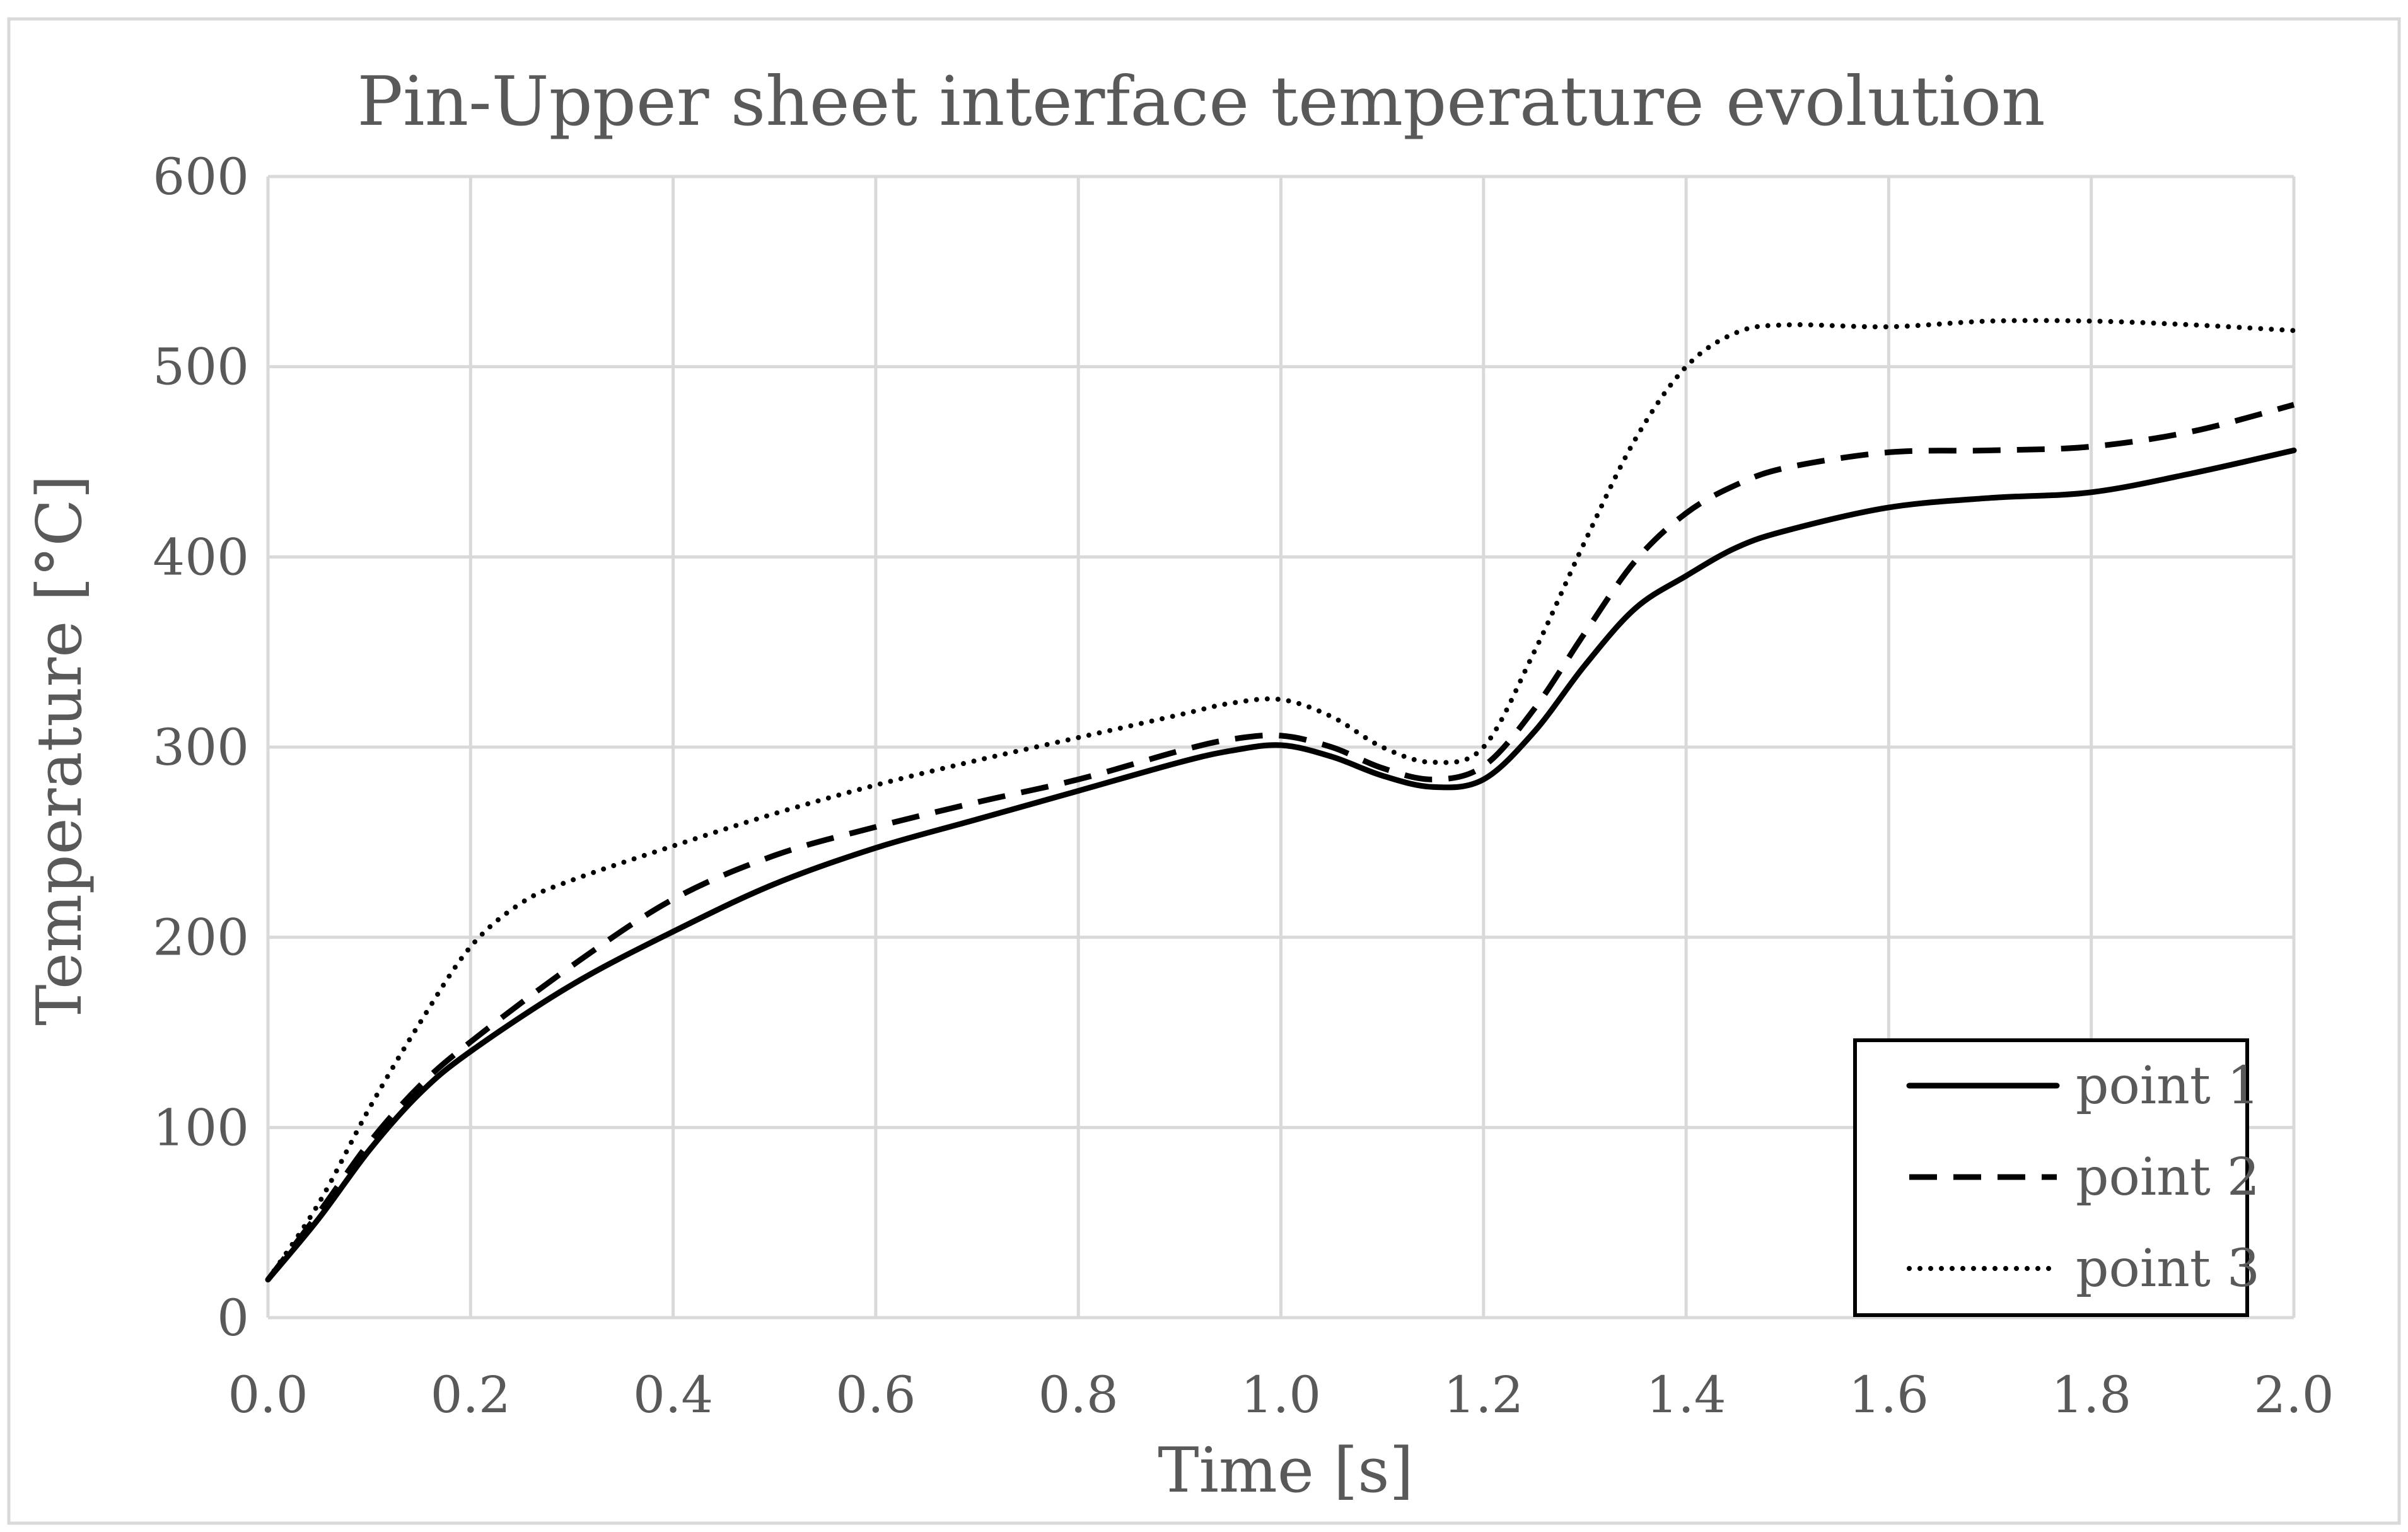  What do you see at coordinates (1281, 1395) in the screenshot?
I see `x-tick-label: 1.0` at bounding box center [1281, 1395].